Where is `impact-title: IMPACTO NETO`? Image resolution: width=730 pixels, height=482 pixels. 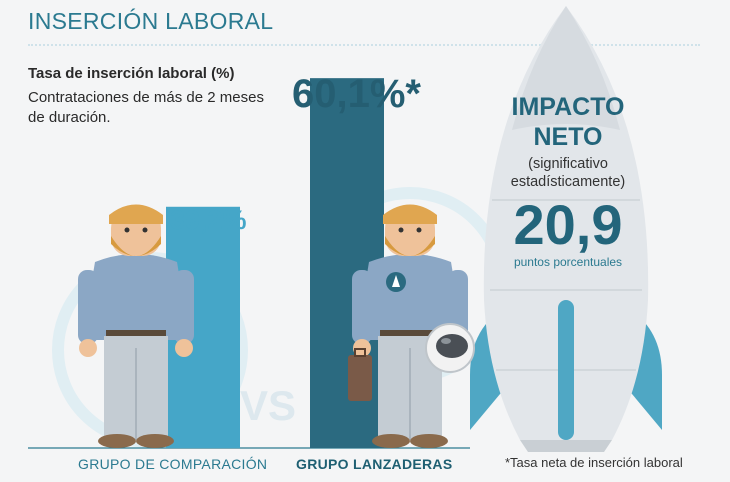 impact-title: IMPACTO NETO is located at coordinates (568, 122).